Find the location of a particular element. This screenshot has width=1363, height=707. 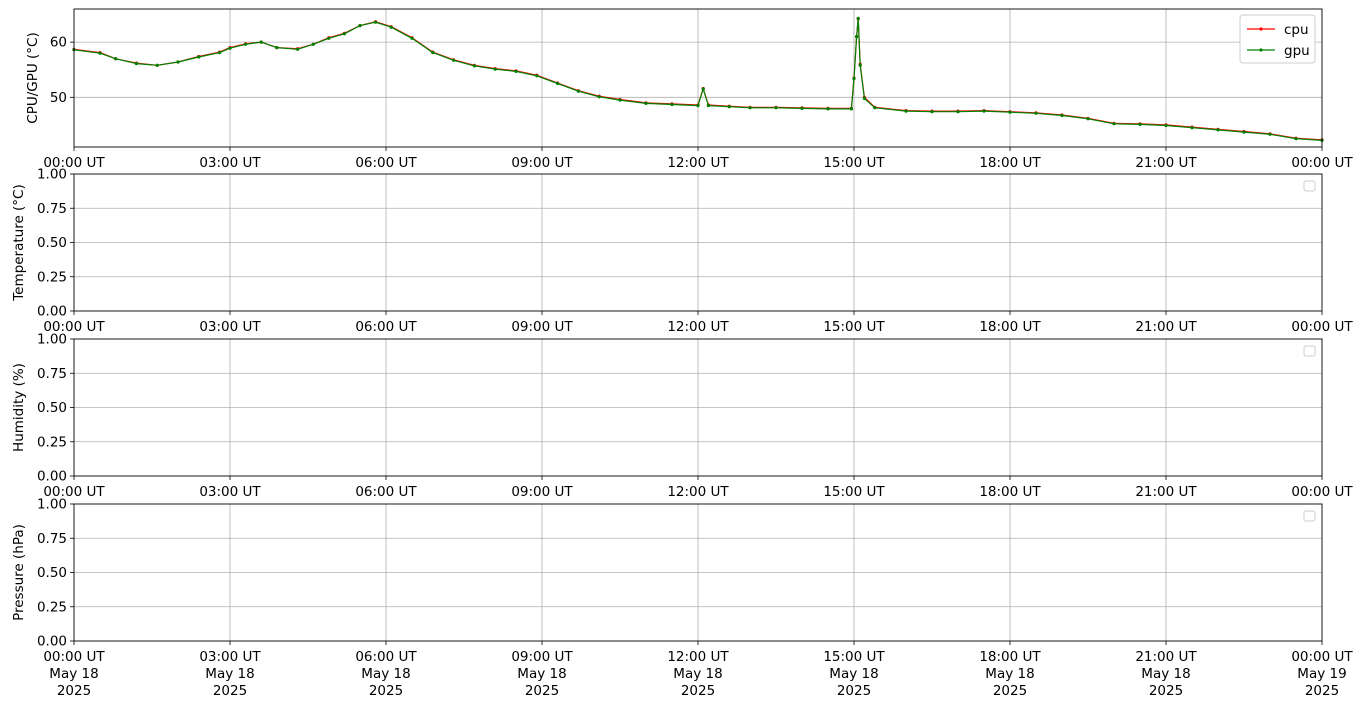

y-axis-label: CPU/GPU (°C) is located at coordinates (33, 77).